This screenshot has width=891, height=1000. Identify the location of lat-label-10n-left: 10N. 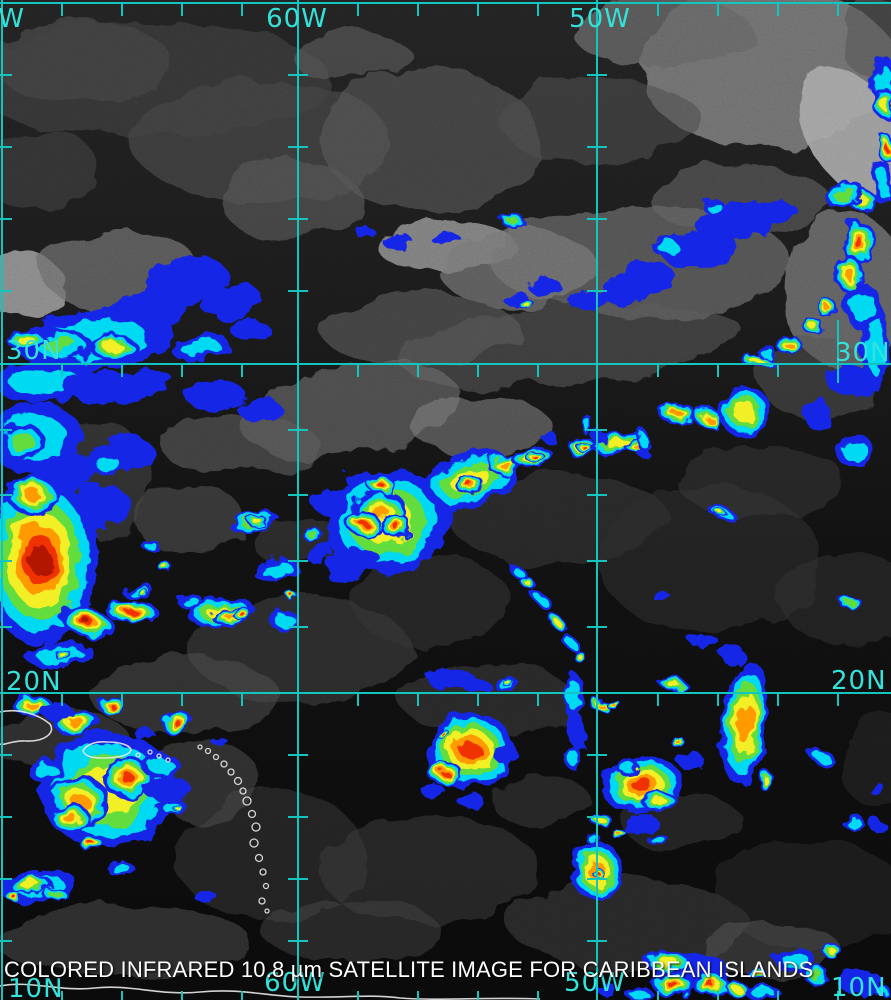
(36, 987).